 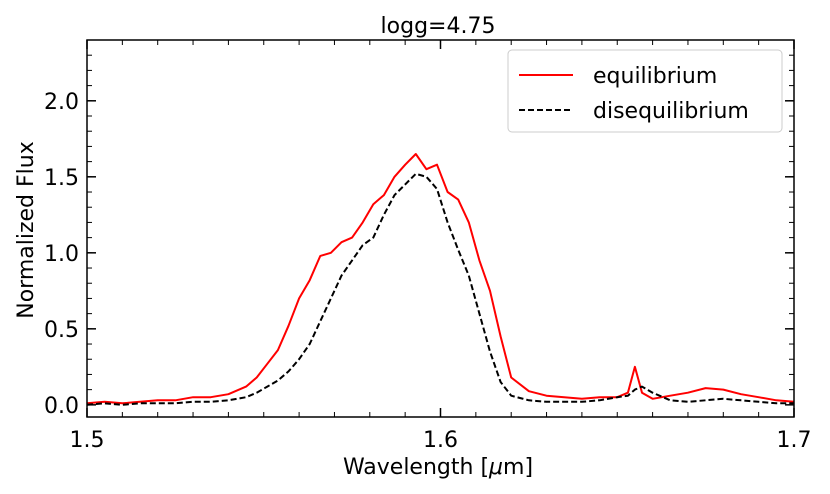 What do you see at coordinates (655, 76) in the screenshot?
I see `legend-label-equilibrium: equilibrium` at bounding box center [655, 76].